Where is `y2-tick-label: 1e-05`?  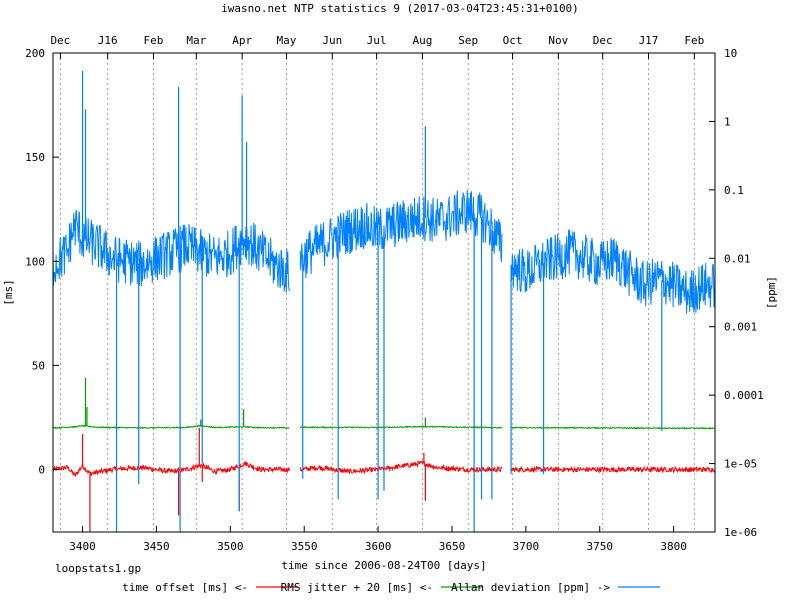 y2-tick-label: 1e-05 is located at coordinates (740, 464).